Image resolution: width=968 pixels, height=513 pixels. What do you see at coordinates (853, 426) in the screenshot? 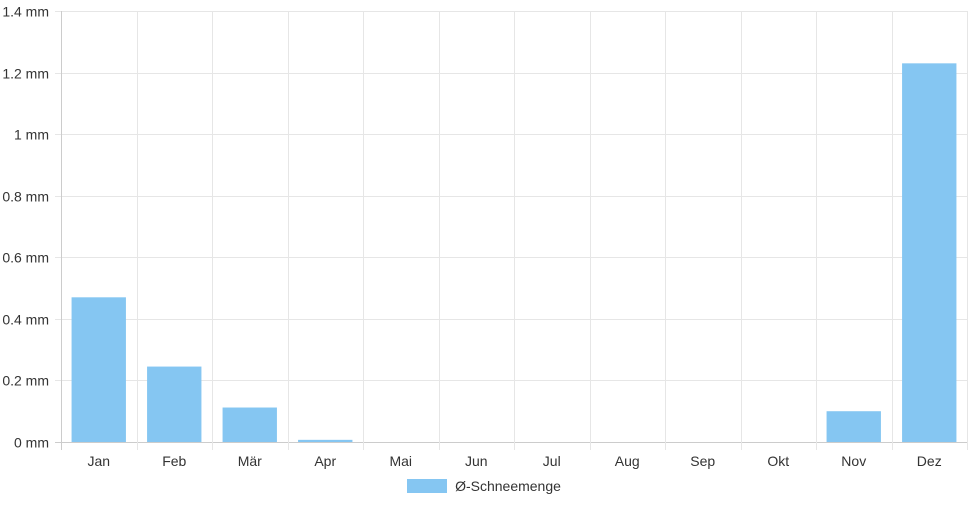
I see `bar-Nov` at bounding box center [853, 426].